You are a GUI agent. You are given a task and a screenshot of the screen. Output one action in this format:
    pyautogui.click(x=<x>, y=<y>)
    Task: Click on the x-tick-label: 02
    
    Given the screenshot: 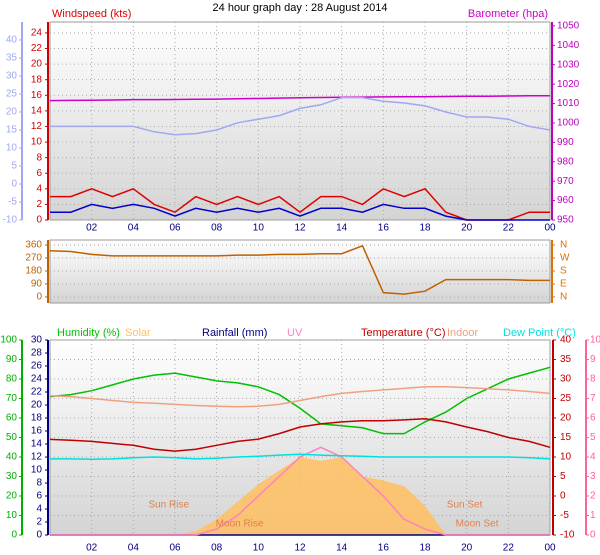 What is the action you would take?
    pyautogui.click(x=92, y=548)
    